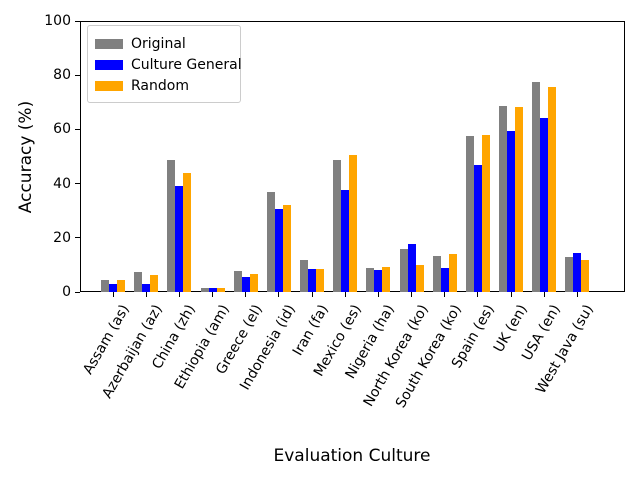 This screenshot has height=480, width=640. What do you see at coordinates (62, 183) in the screenshot?
I see `y-tick-label: 40` at bounding box center [62, 183].